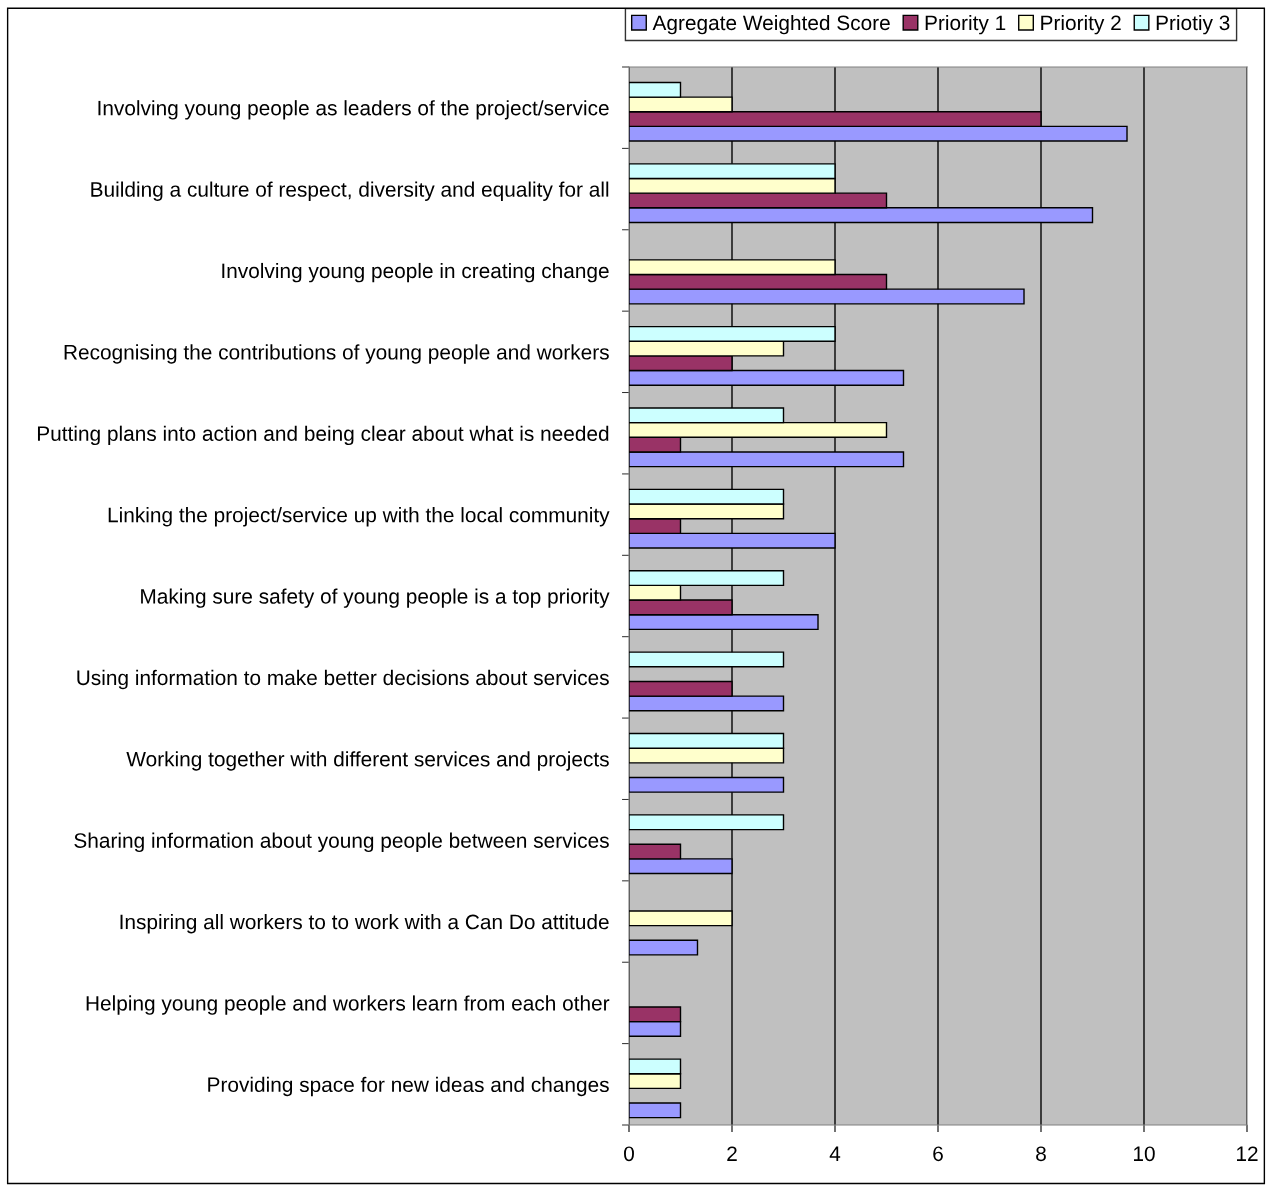 The height and width of the screenshot is (1187, 1272). Describe the element at coordinates (1193, 24) in the screenshot. I see `legend-label: Priotiy 3` at that location.